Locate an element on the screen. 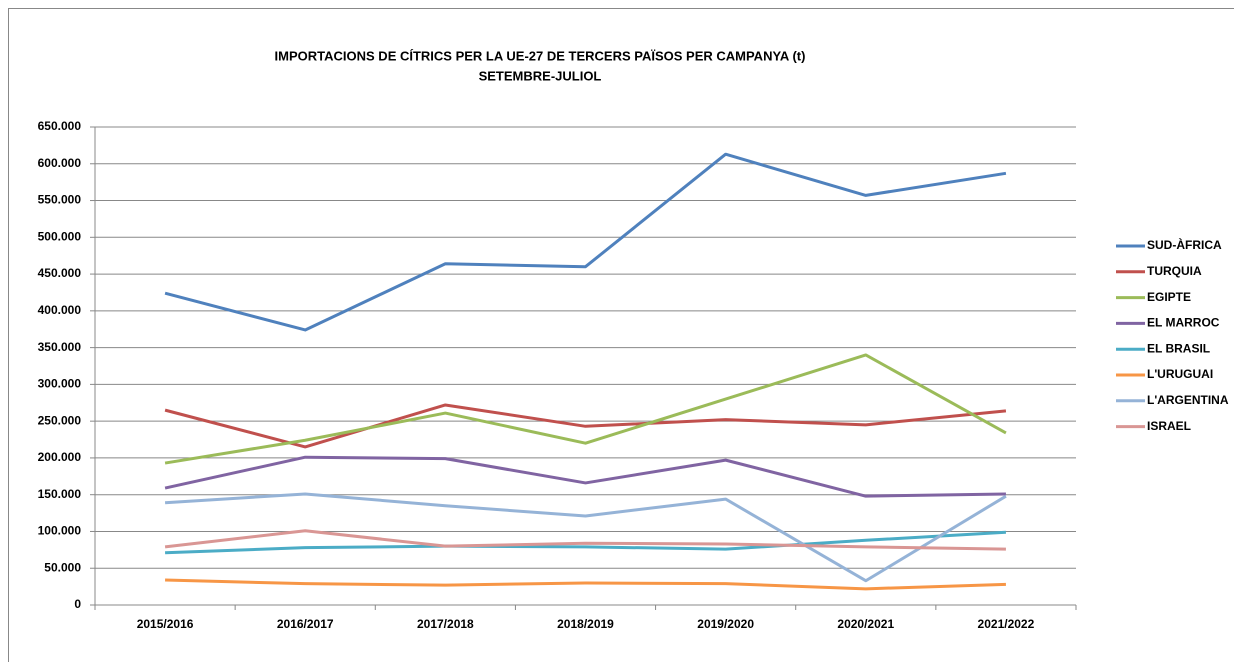 The height and width of the screenshot is (662, 1234). x-tick-label: 2020/2021 is located at coordinates (865, 624).